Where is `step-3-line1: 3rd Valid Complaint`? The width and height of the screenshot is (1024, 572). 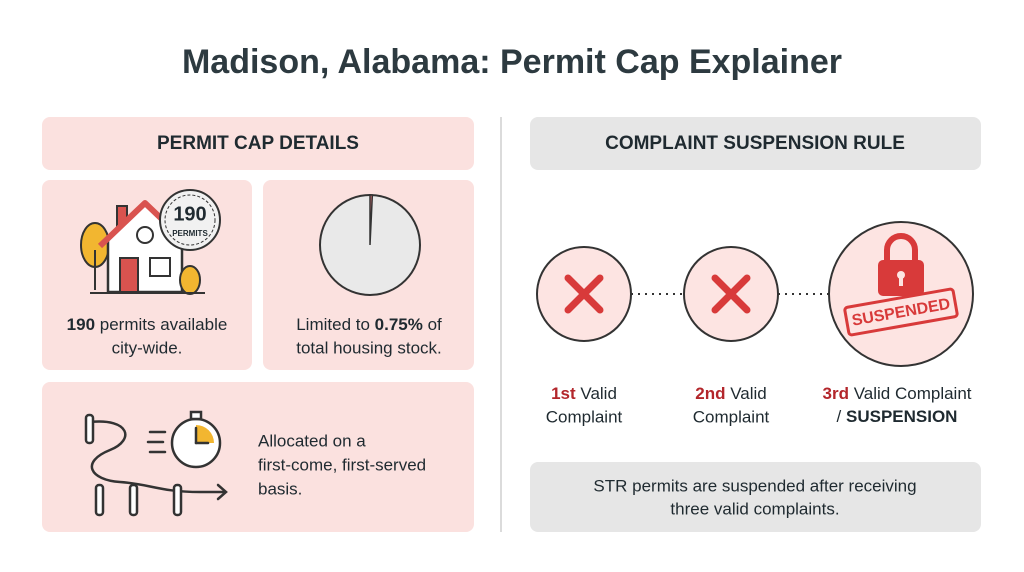
step-3-line1: 3rd Valid Complaint is located at coordinates (897, 393).